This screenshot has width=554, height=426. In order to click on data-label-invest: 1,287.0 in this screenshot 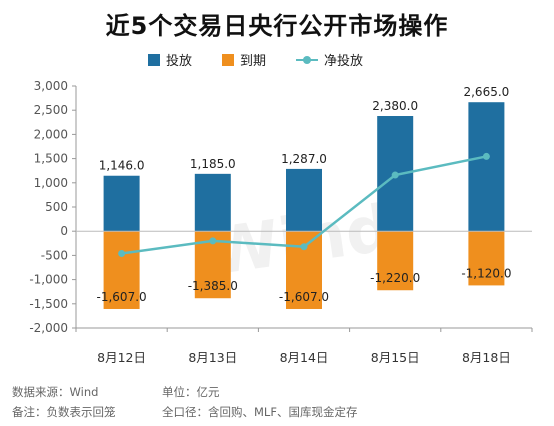, I will do `click(304, 159)`.